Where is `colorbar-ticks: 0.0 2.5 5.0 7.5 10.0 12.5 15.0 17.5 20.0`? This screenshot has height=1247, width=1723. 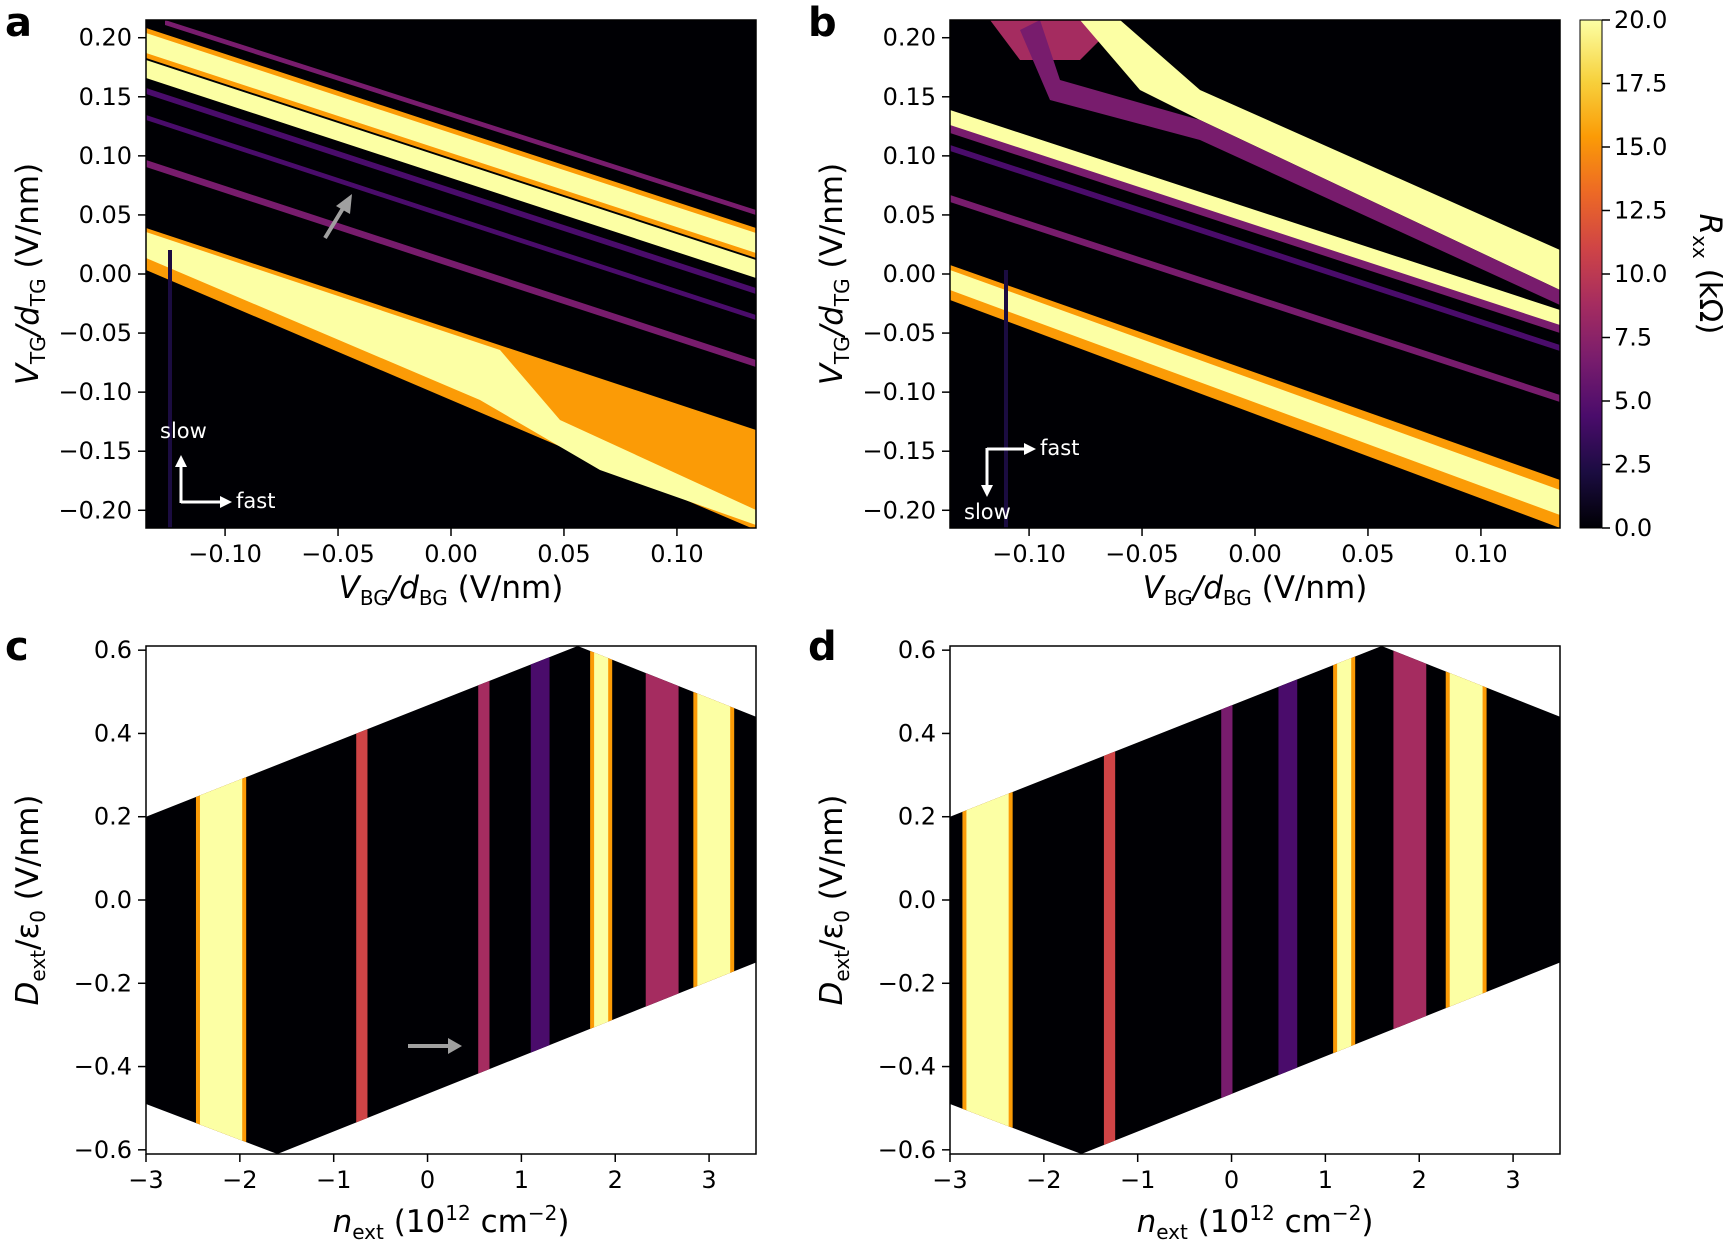 colorbar-ticks: 0.0 2.5 5.0 7.5 10.0 12.5 15.0 17.5 20.0 is located at coordinates (1634, 274).